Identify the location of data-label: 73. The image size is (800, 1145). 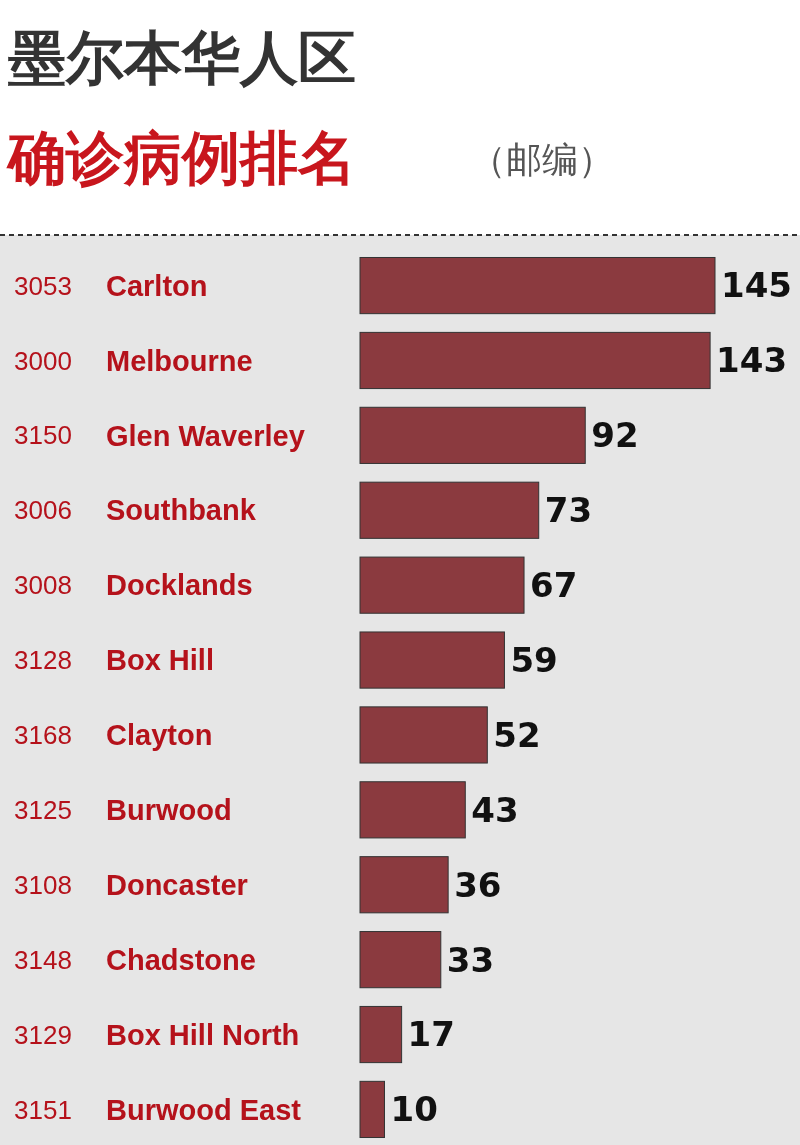
(568, 510).